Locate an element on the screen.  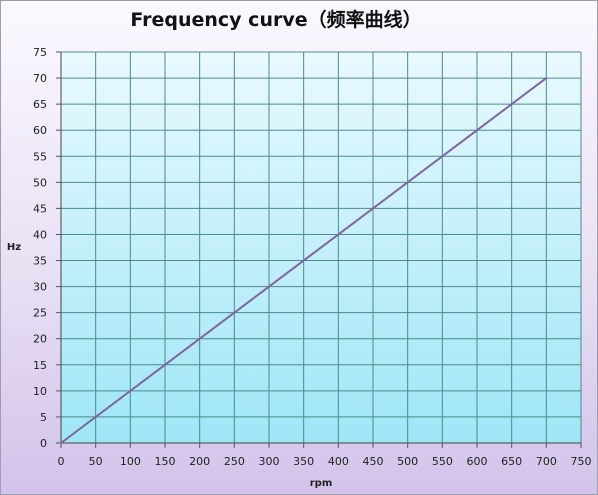
x-axis-label: rpm is located at coordinates (321, 483).